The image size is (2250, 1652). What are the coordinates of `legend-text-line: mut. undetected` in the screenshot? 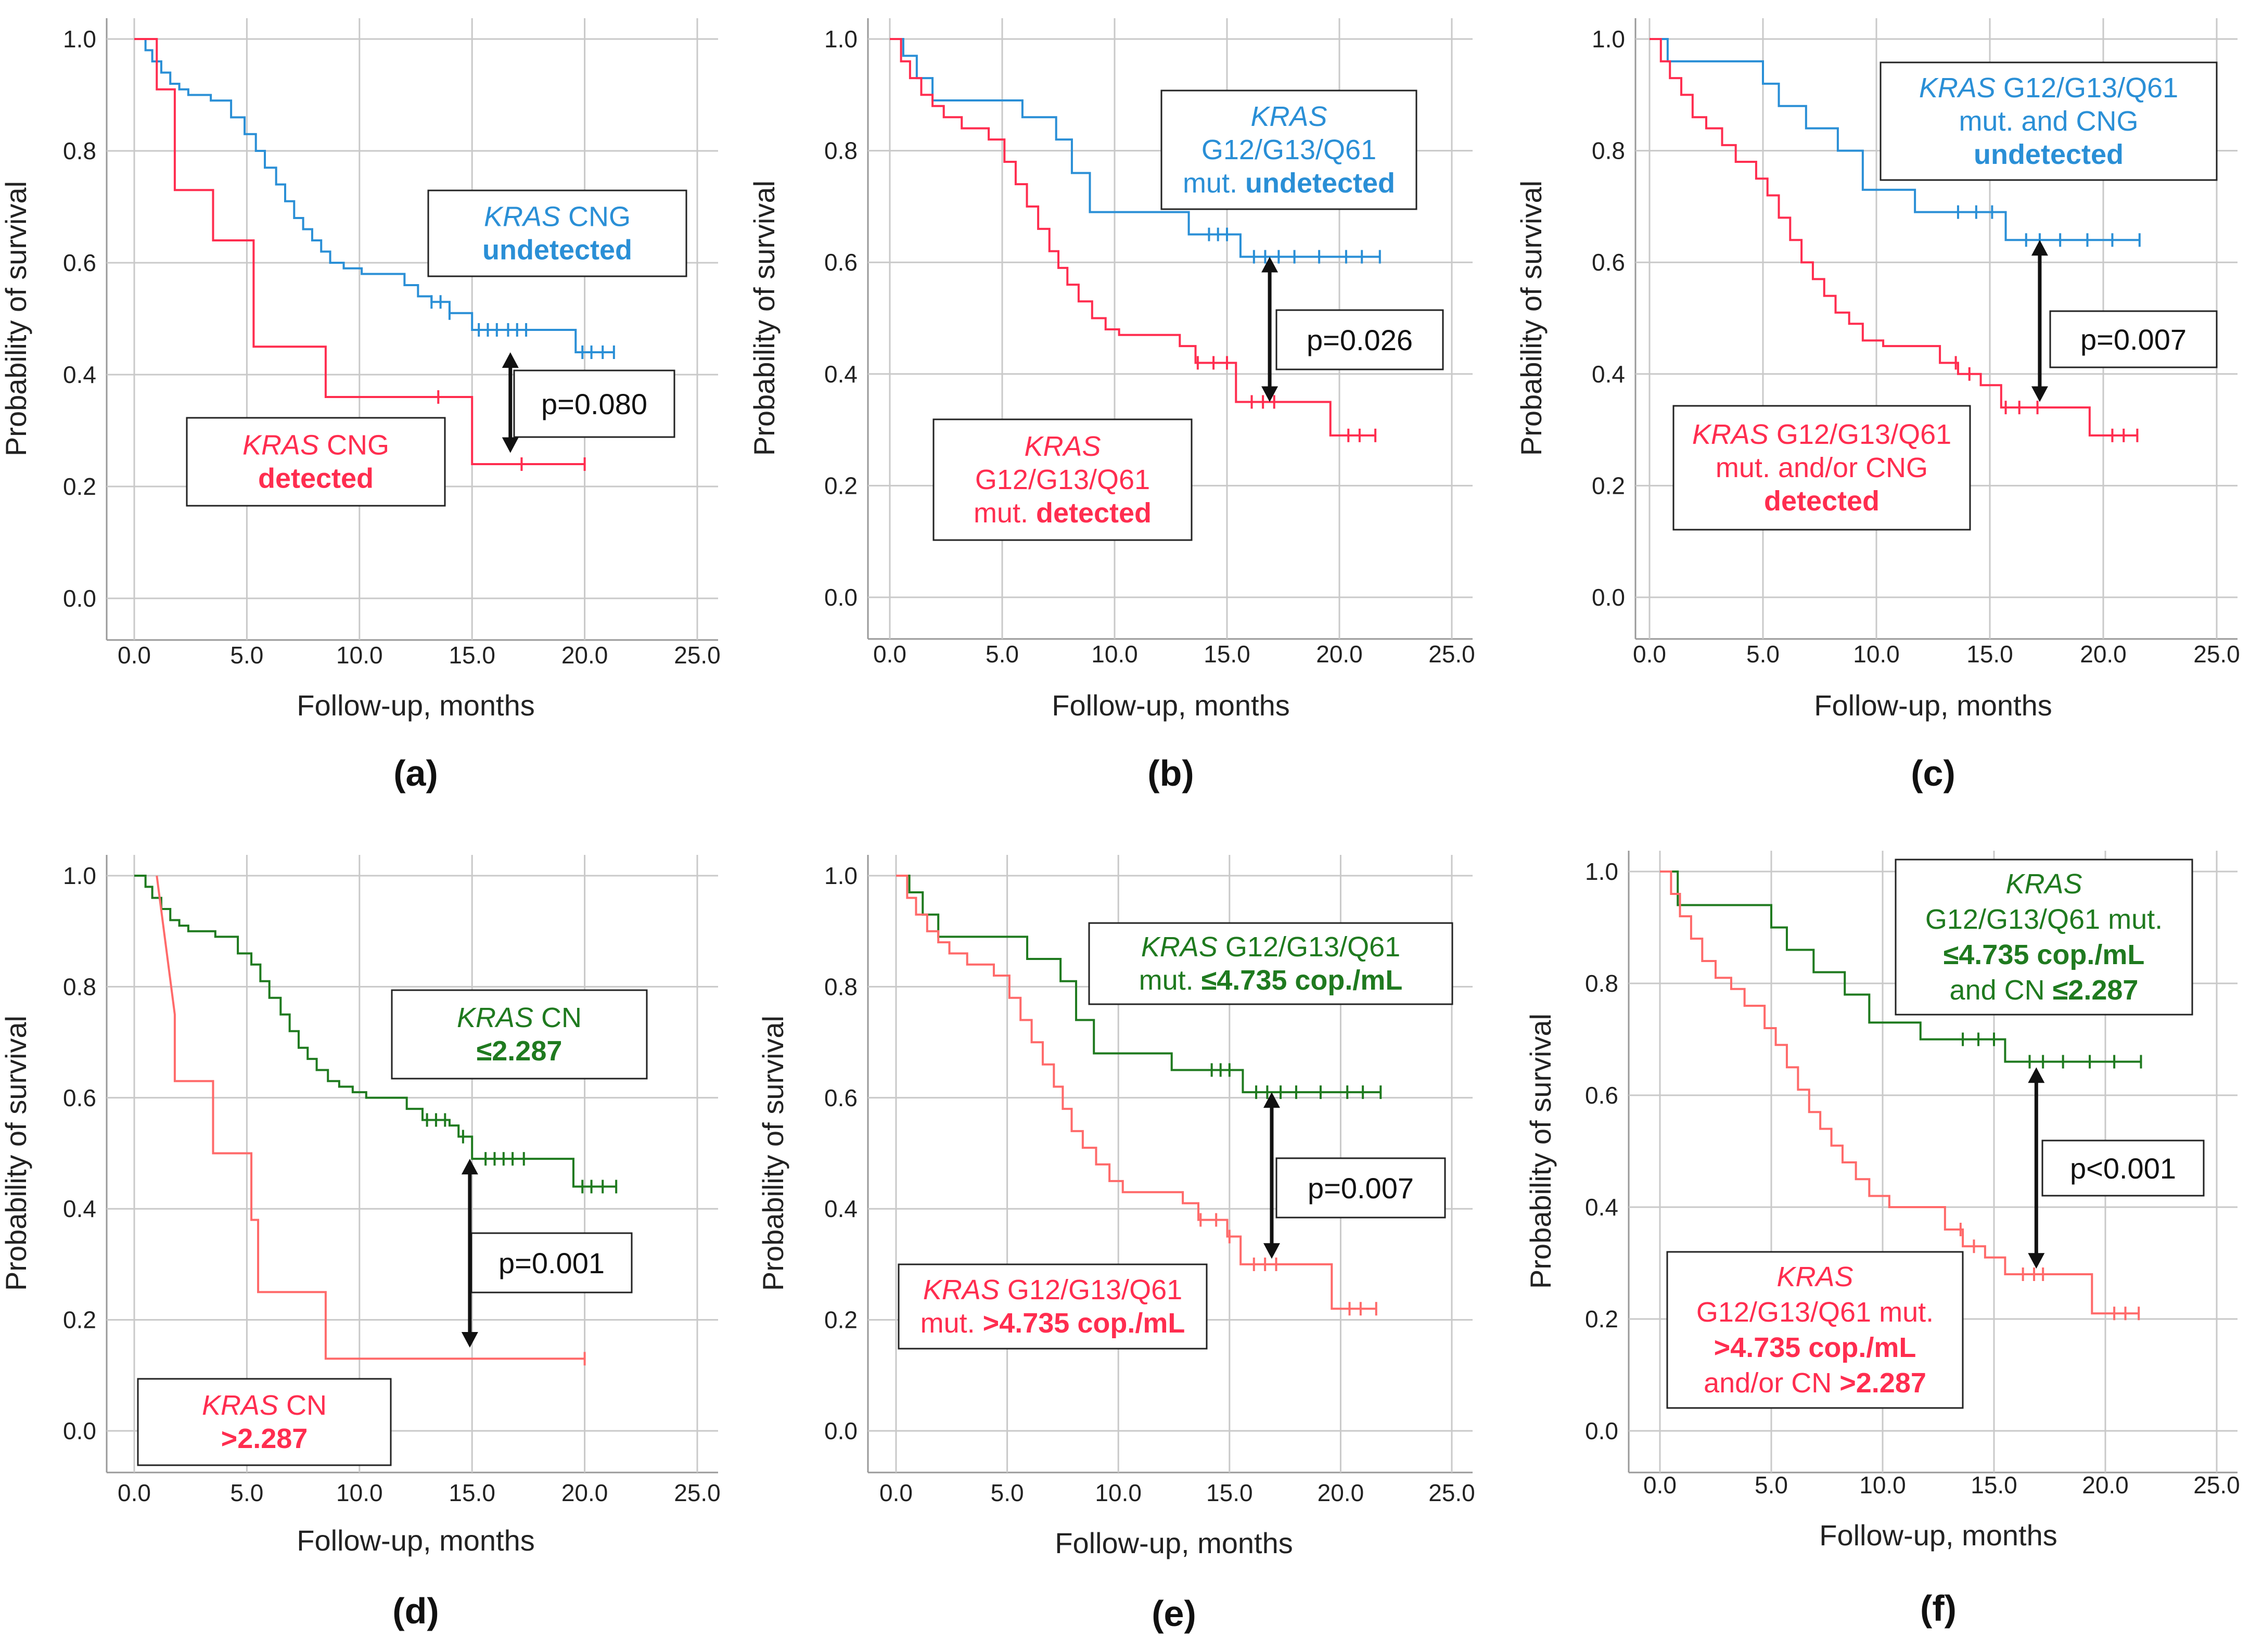 It's located at (1289, 183).